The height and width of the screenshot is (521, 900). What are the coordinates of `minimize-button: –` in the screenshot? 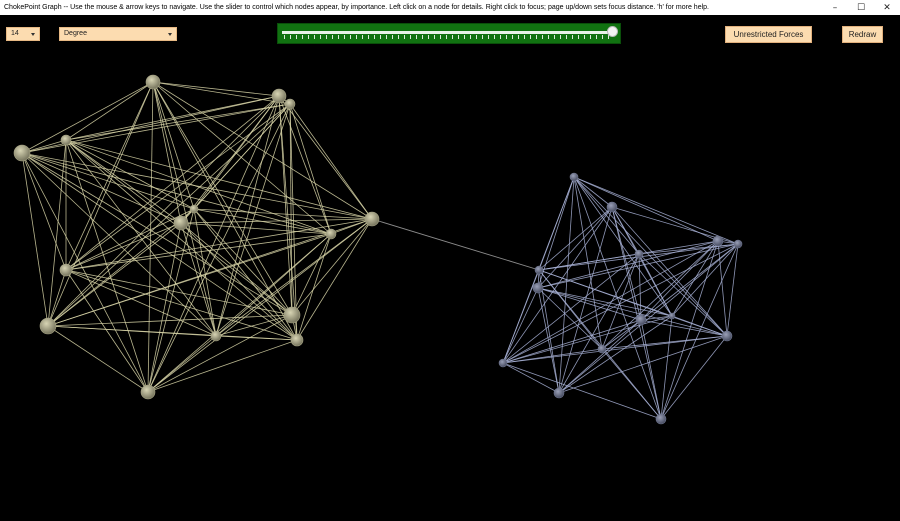 It's located at (835, 7).